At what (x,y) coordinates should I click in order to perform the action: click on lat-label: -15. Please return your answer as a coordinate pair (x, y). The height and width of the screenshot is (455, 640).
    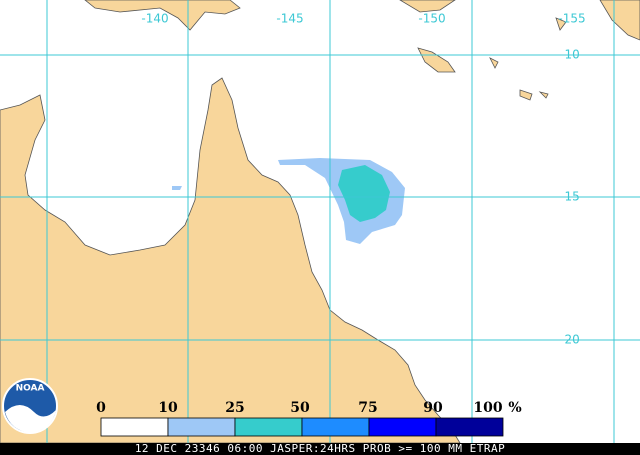
    Looking at the image, I should click on (570, 197).